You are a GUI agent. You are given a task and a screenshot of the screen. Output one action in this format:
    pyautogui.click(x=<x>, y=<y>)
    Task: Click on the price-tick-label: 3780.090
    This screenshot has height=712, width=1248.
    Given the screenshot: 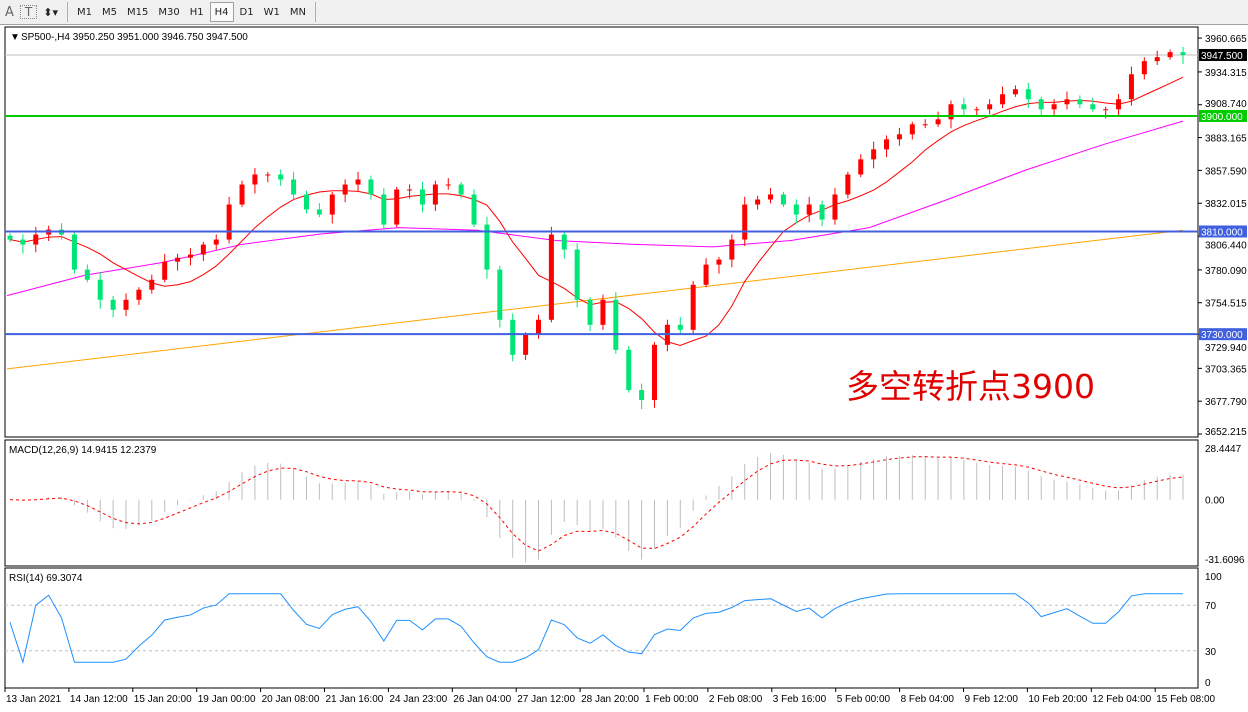 What is the action you would take?
    pyautogui.click(x=1226, y=271)
    